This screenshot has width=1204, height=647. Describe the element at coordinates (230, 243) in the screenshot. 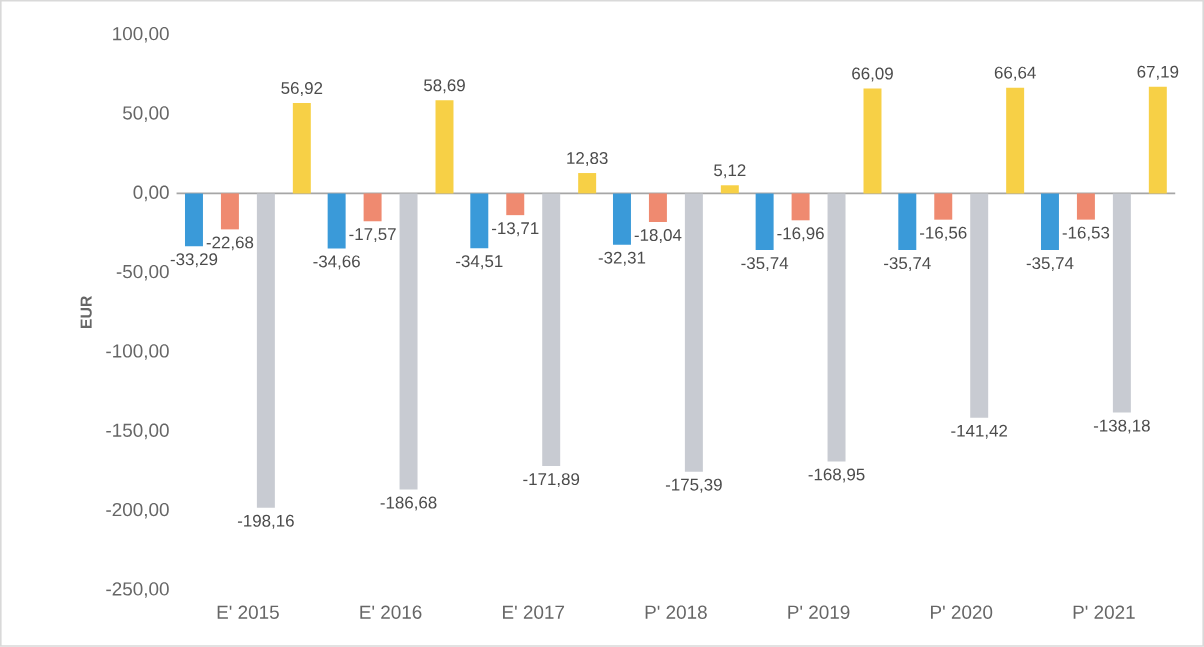

I see `data-label: -22,68` at that location.